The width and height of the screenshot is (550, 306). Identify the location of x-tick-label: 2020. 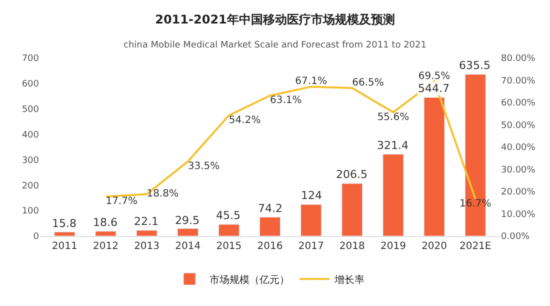
(435, 246).